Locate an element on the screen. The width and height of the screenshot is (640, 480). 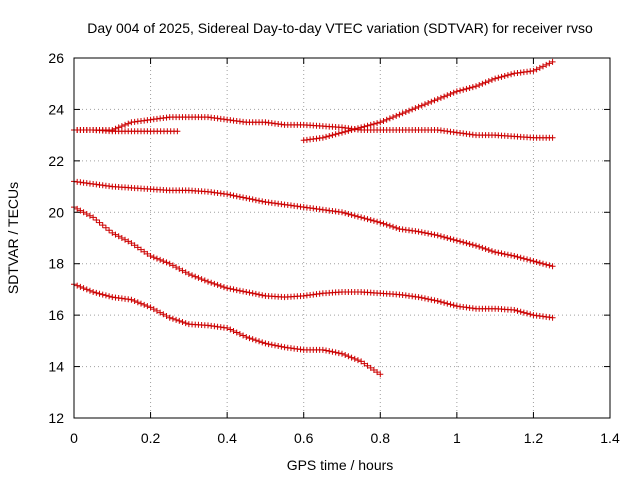
y-tick-label: 20 is located at coordinates (56, 212).